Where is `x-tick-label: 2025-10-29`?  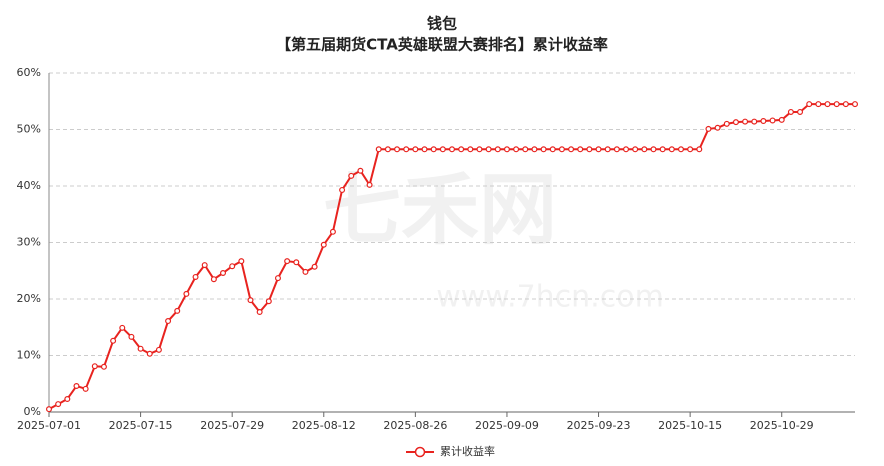
x-tick-label: 2025-10-29 is located at coordinates (782, 425).